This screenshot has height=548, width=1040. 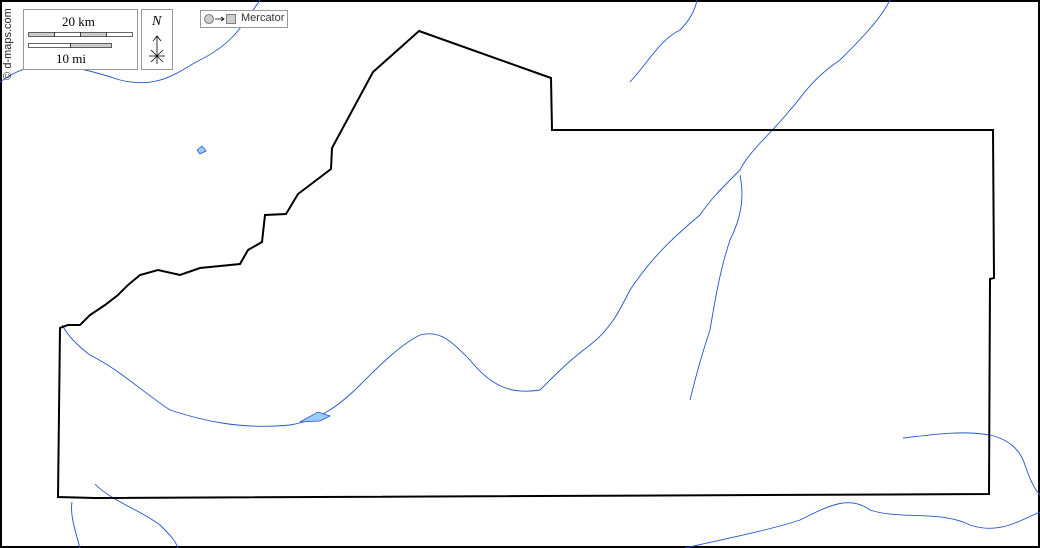 What do you see at coordinates (263, 18) in the screenshot?
I see `projection-label: Mercator` at bounding box center [263, 18].